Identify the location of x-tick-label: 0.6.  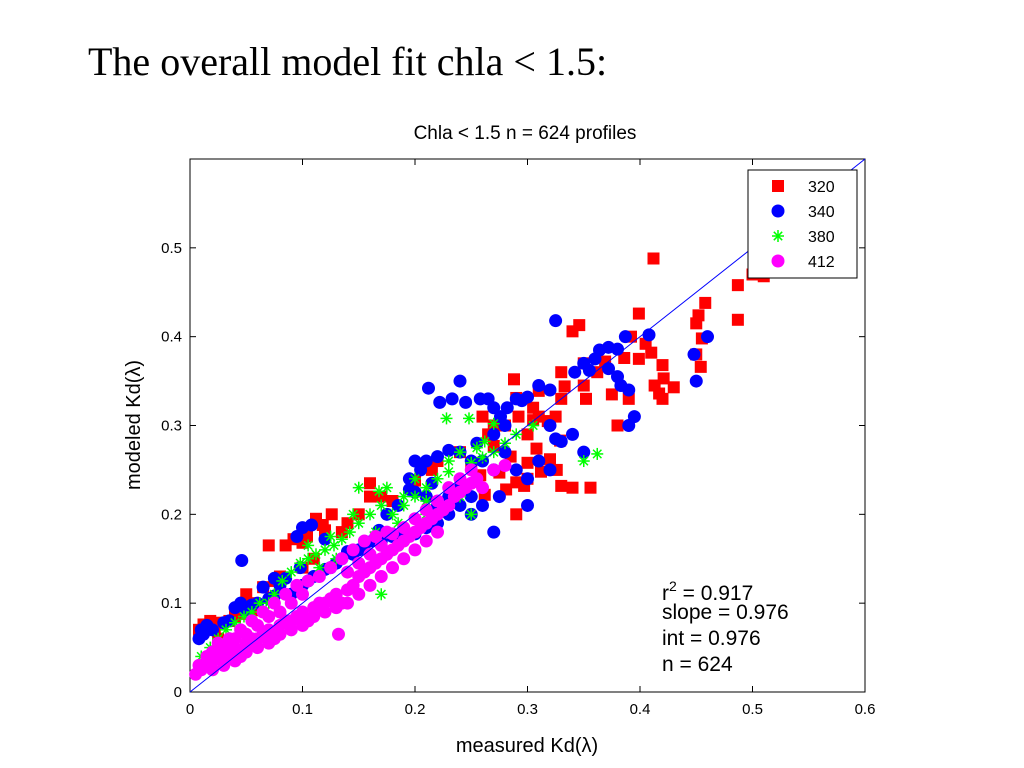
(865, 709).